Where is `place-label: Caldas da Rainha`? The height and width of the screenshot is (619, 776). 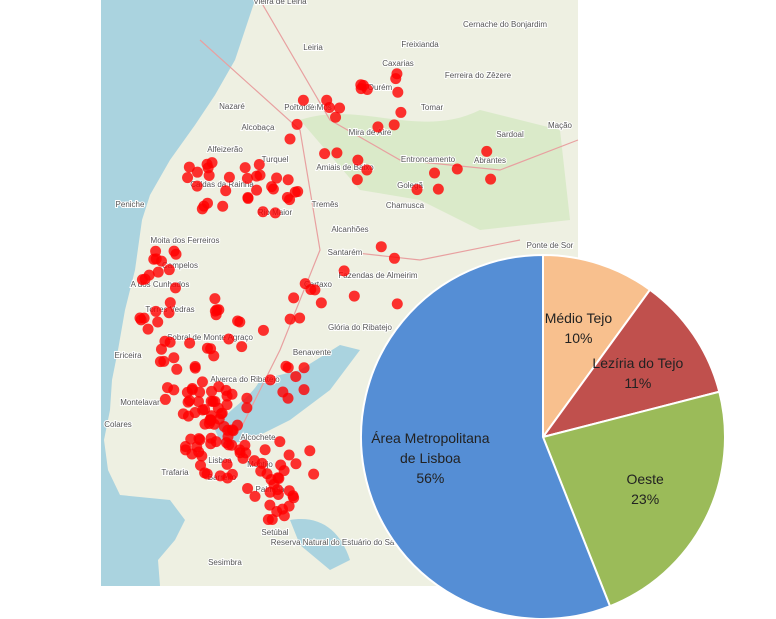 place-label: Caldas da Rainha is located at coordinates (222, 184).